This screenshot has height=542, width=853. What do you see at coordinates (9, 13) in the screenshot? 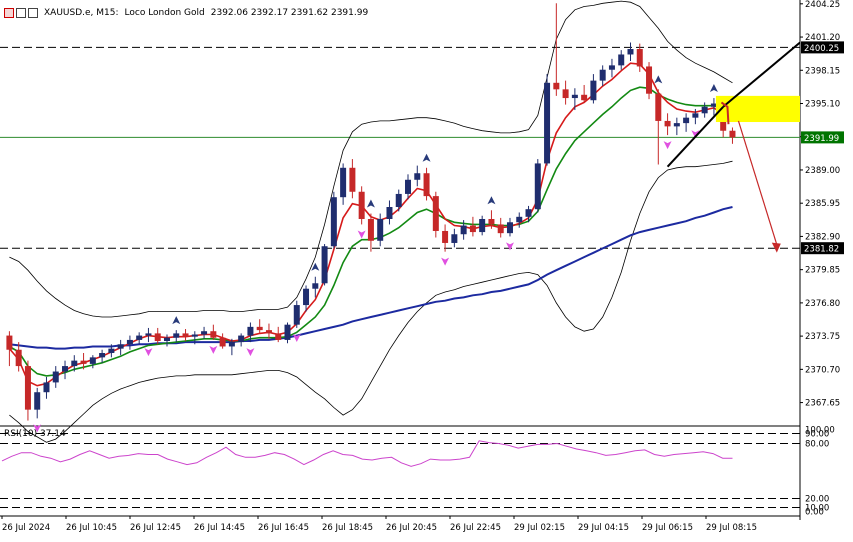
I see `panel-icon` at bounding box center [9, 13].